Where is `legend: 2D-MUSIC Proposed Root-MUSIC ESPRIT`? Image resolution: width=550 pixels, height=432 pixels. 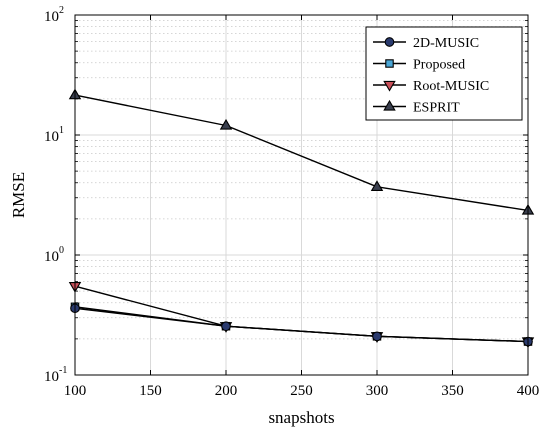 legend: 2D-MUSIC Proposed Root-MUSIC ESPRIT is located at coordinates (444, 73).